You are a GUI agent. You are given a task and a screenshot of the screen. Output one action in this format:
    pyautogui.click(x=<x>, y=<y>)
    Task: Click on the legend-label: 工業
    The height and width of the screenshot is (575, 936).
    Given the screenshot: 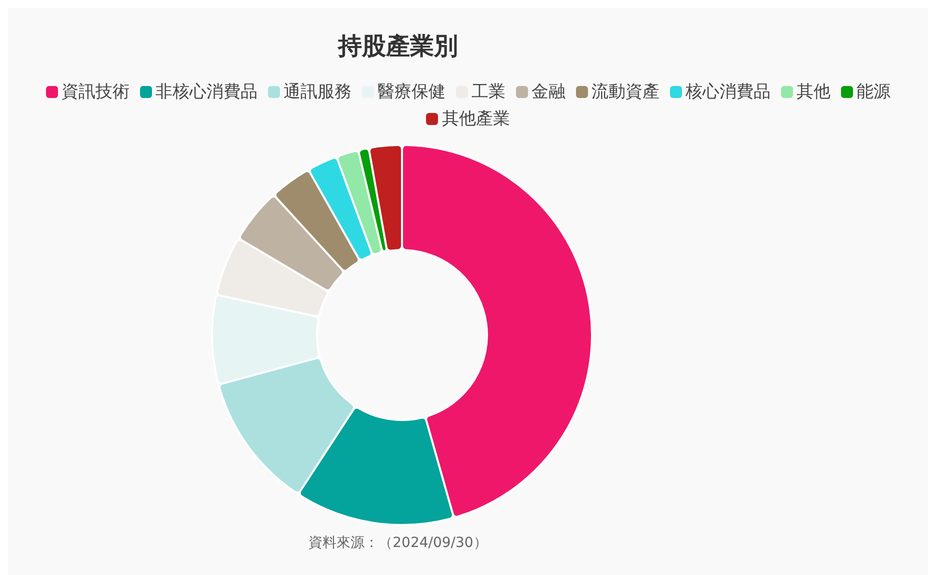 What is the action you would take?
    pyautogui.click(x=489, y=92)
    